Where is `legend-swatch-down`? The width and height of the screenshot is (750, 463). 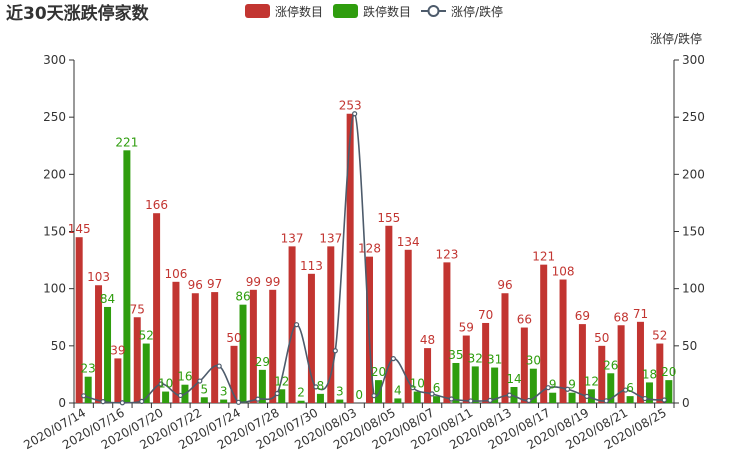
legend-swatch-down is located at coordinates (345, 11).